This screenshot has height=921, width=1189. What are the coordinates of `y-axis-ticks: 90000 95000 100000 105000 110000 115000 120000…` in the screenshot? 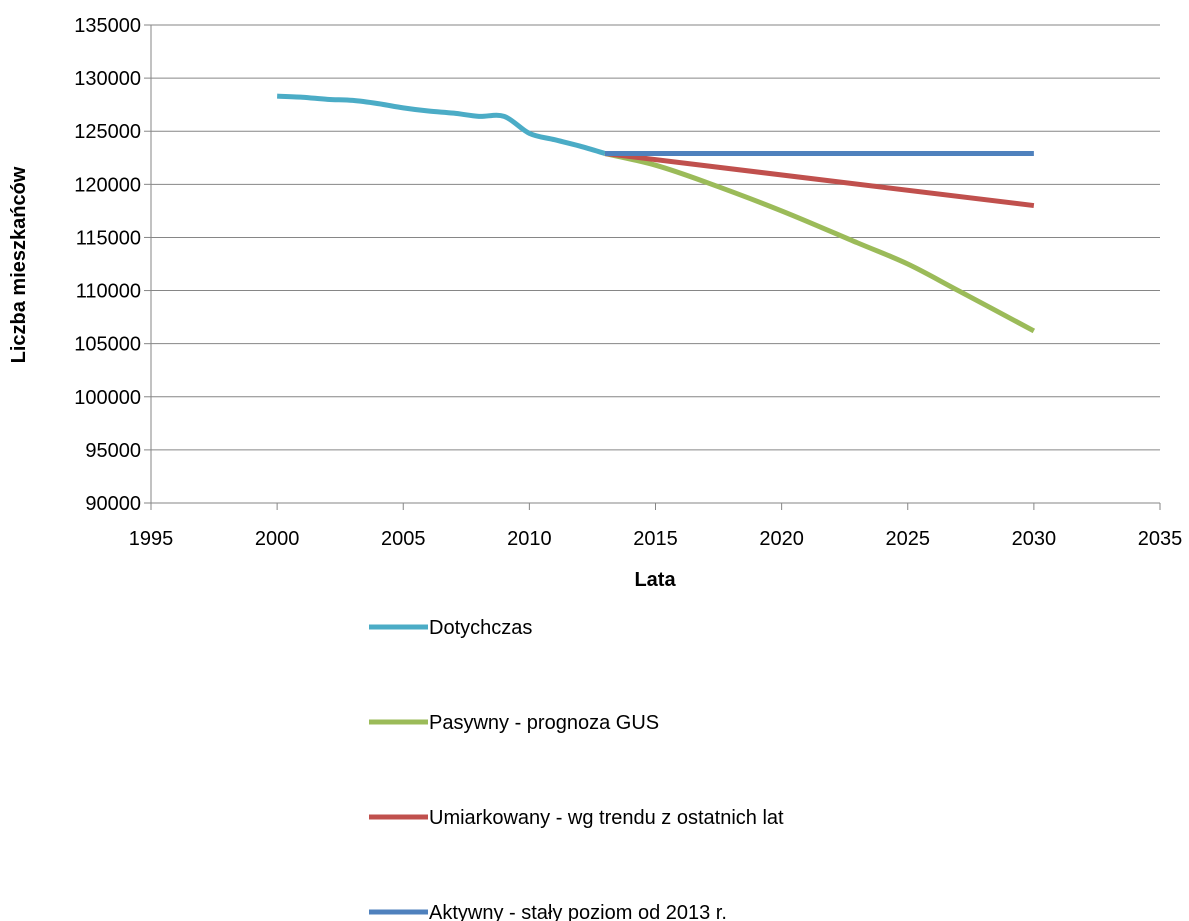 It's located at (112, 265).